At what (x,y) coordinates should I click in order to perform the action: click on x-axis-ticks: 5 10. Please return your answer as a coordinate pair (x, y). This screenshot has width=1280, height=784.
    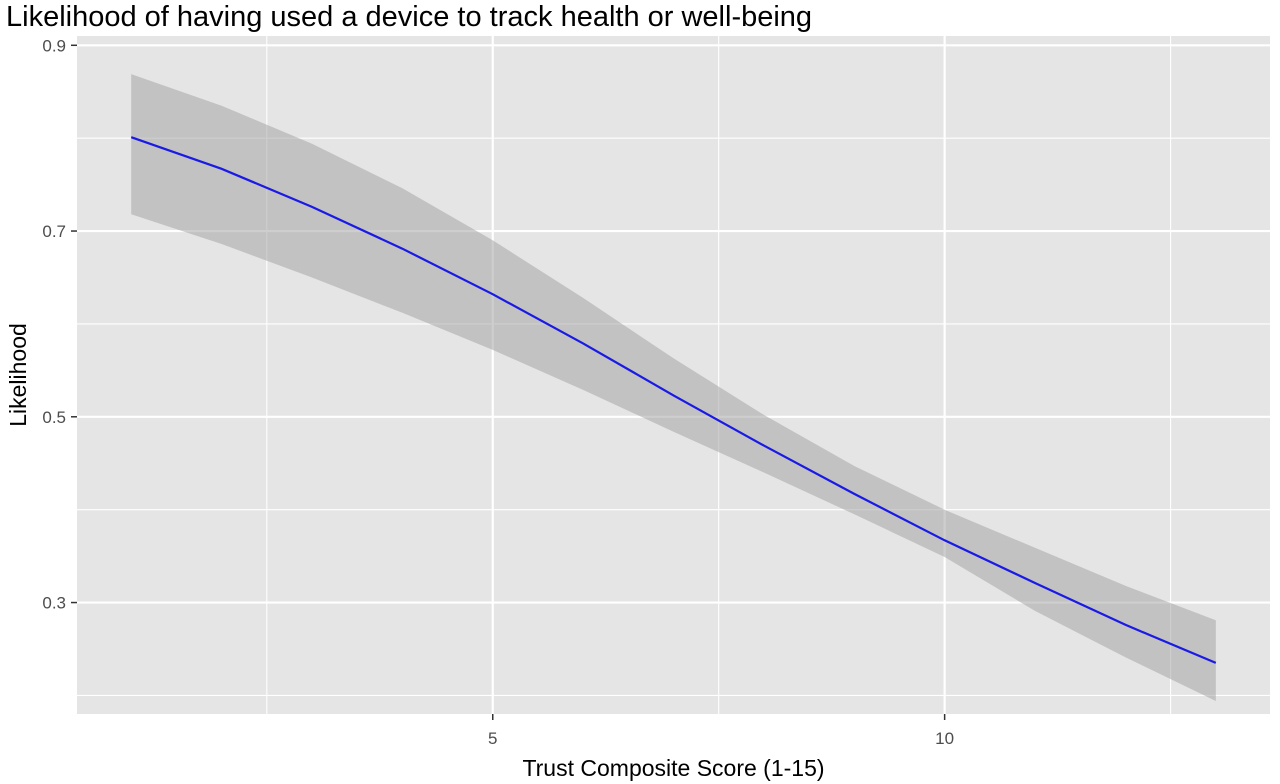
    Looking at the image, I should click on (721, 731).